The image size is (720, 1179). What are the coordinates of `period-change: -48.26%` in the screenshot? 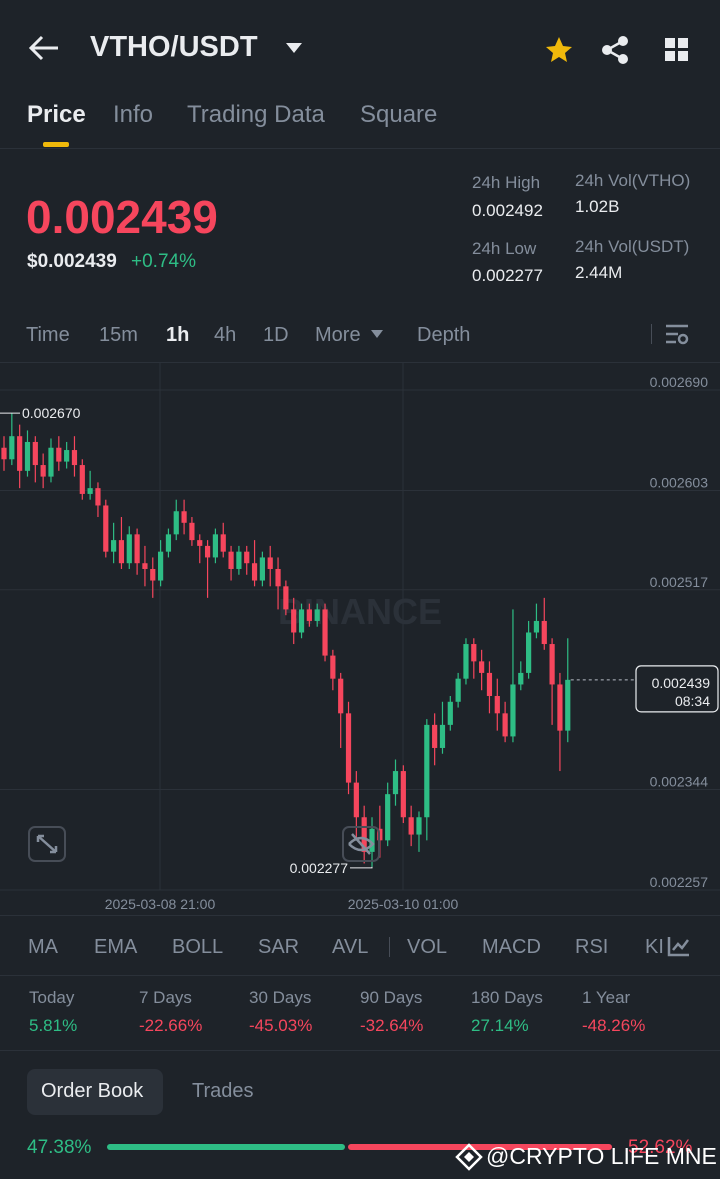 It's located at (614, 1025).